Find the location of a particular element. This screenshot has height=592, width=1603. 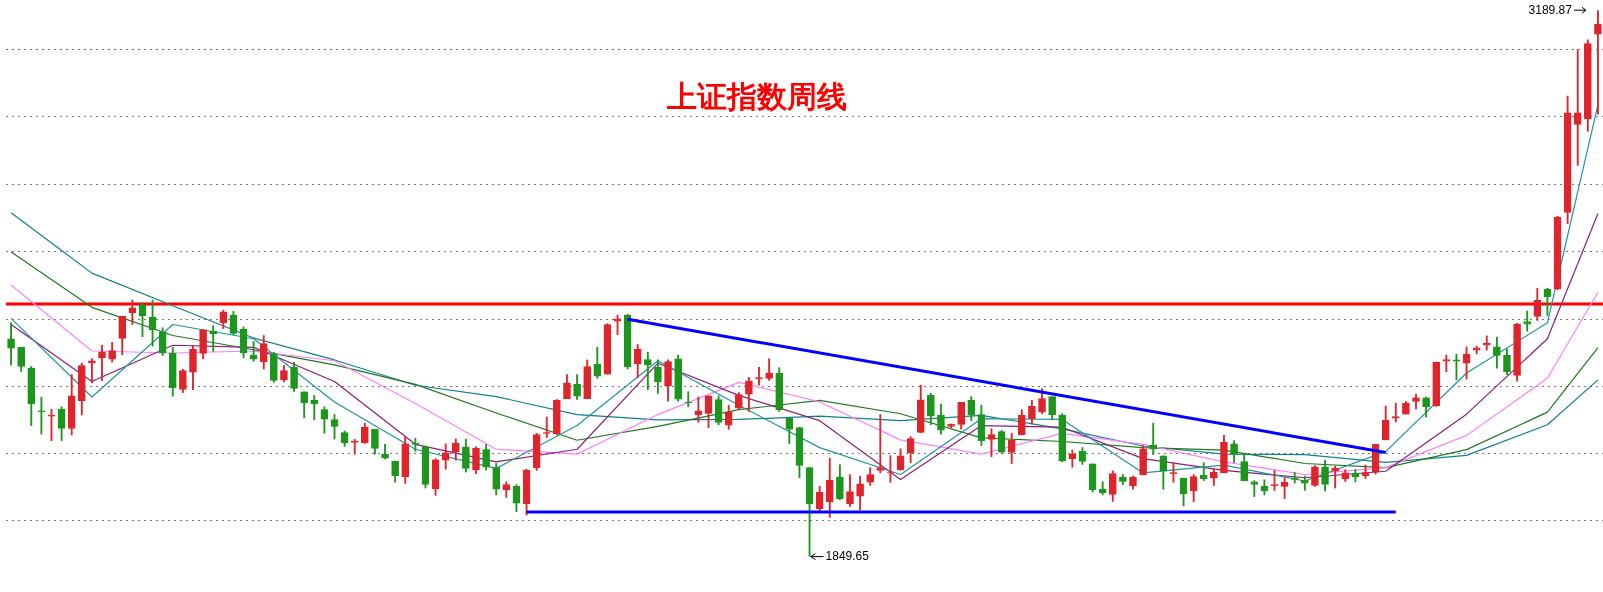

text: 上证指数周线 is located at coordinates (756, 96).